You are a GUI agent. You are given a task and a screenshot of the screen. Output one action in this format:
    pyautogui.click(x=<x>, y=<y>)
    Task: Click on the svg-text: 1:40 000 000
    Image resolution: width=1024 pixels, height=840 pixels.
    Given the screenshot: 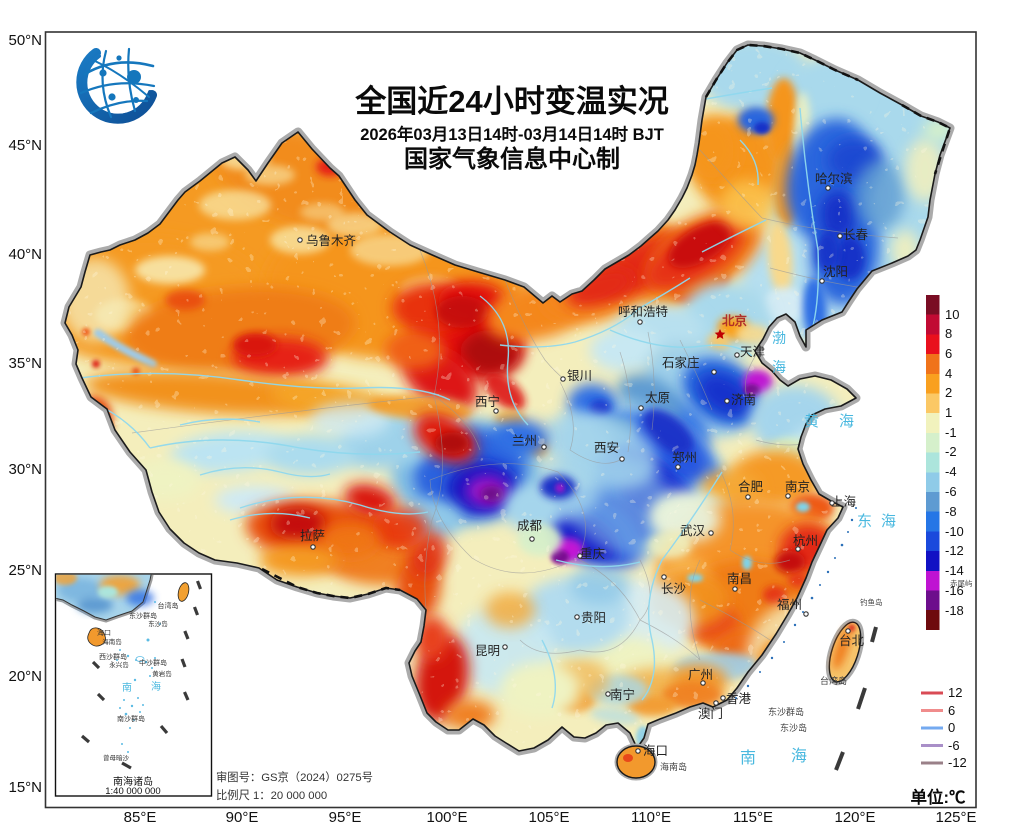 What is the action you would take?
    pyautogui.click(x=132, y=791)
    